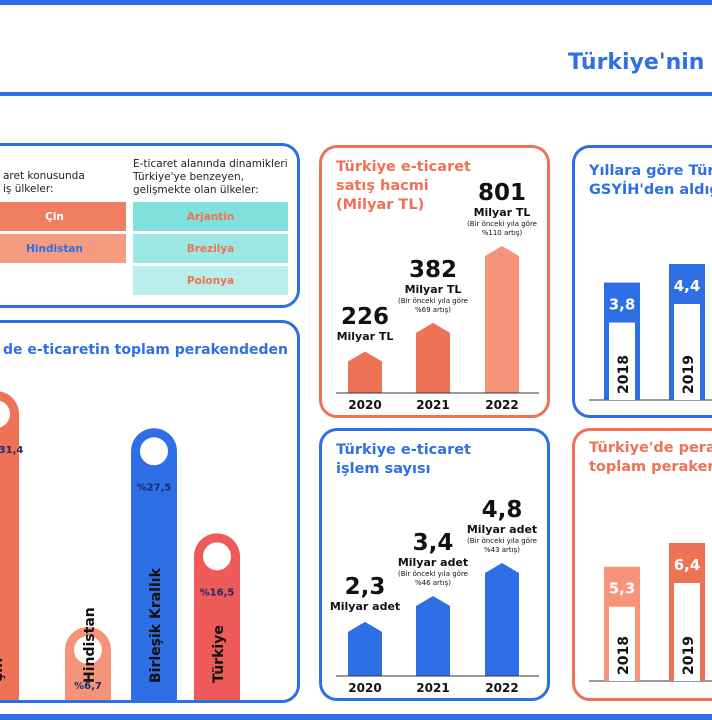 Image resolution: width=712 pixels, height=720 pixels. What do you see at coordinates (640, 62) in the screenshot?
I see `page-title: Türkiye'nin E` at bounding box center [640, 62].